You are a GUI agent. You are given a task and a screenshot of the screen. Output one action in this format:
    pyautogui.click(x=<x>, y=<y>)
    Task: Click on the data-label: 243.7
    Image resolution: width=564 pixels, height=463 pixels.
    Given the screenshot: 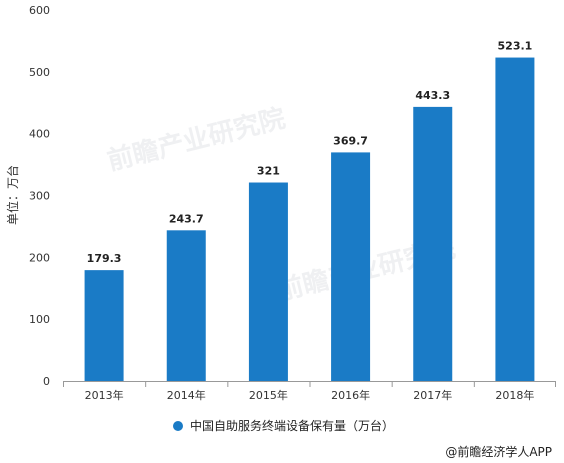 What is the action you would take?
    pyautogui.click(x=186, y=218)
    